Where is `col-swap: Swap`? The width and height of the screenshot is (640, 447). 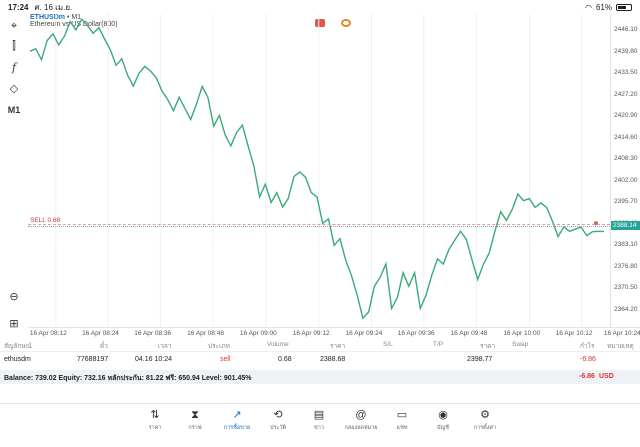 col-swap: Swap is located at coordinates (520, 344).